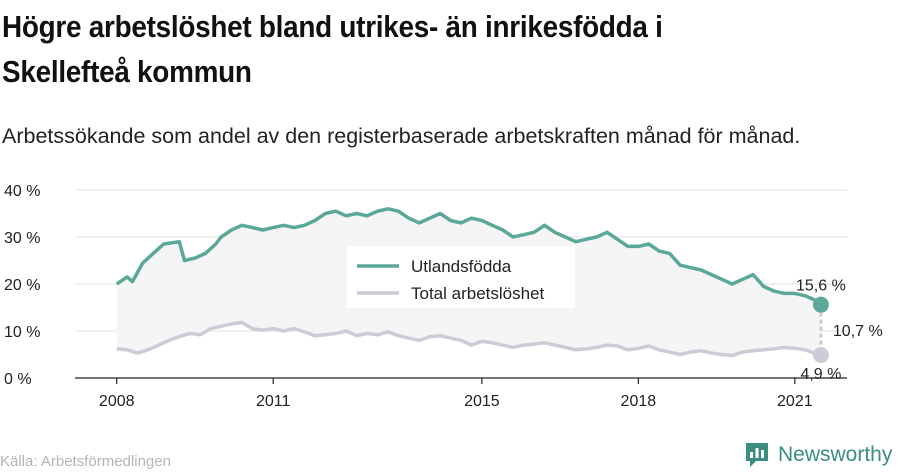 The image size is (900, 474). I want to click on legend: Utlandsfödda Total arbetslöshet, so click(461, 277).